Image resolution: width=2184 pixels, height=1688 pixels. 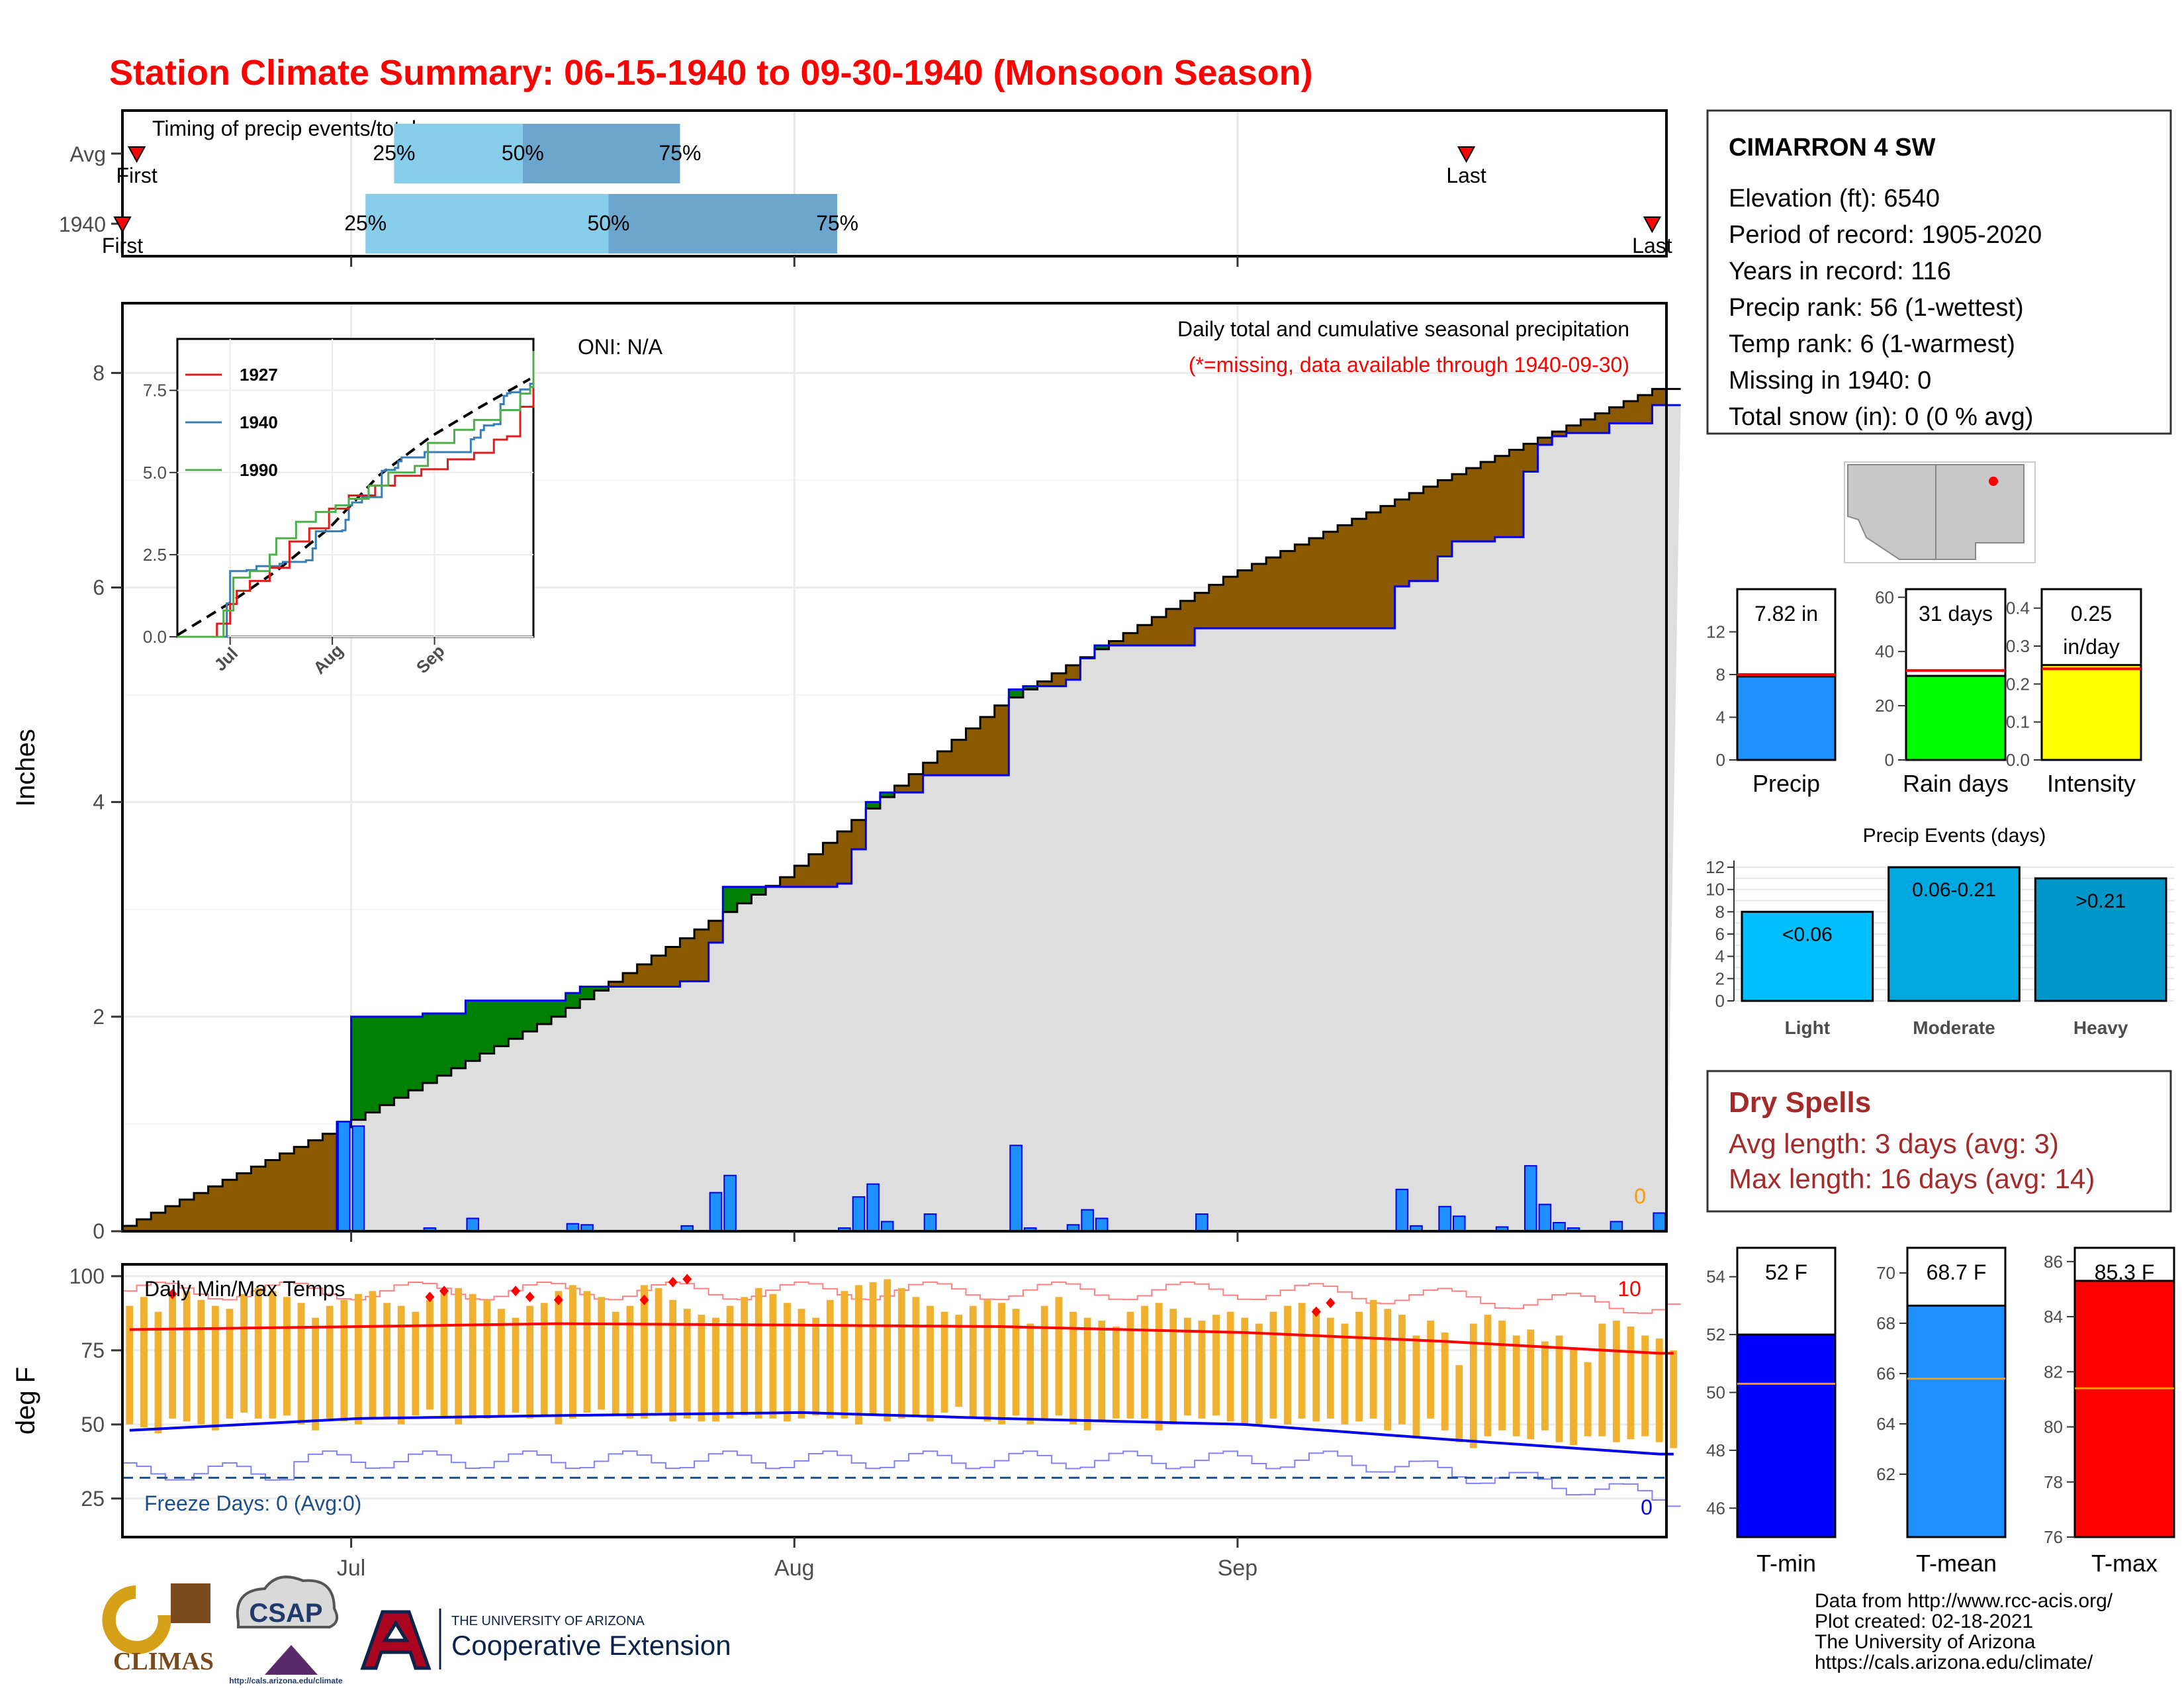 I want to click on timing-pct-label: 75%, so click(x=837, y=223).